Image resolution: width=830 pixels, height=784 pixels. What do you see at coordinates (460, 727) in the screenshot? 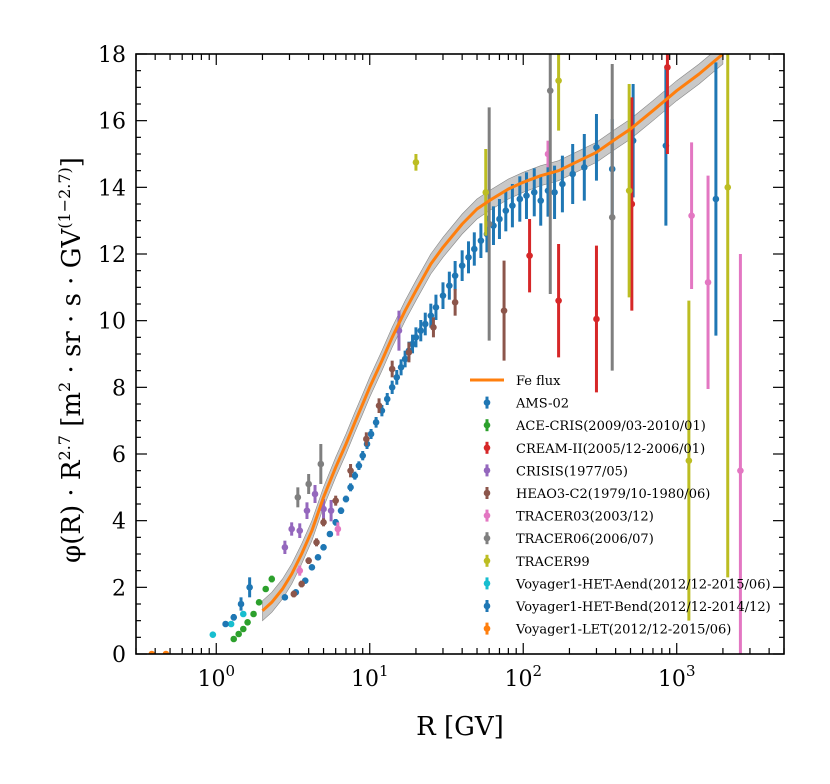
I see `x-axis-title: R [GV]` at bounding box center [460, 727].